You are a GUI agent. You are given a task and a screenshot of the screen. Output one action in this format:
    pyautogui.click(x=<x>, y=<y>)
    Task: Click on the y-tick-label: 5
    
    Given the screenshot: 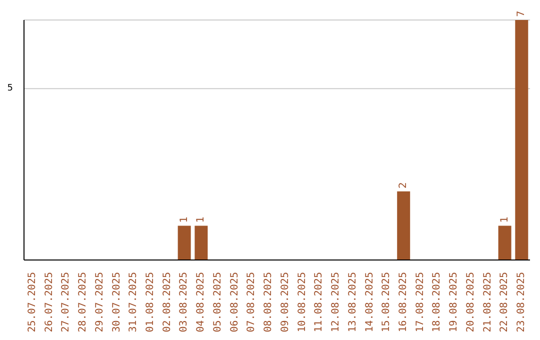 What is the action you would take?
    pyautogui.click(x=10, y=89)
    